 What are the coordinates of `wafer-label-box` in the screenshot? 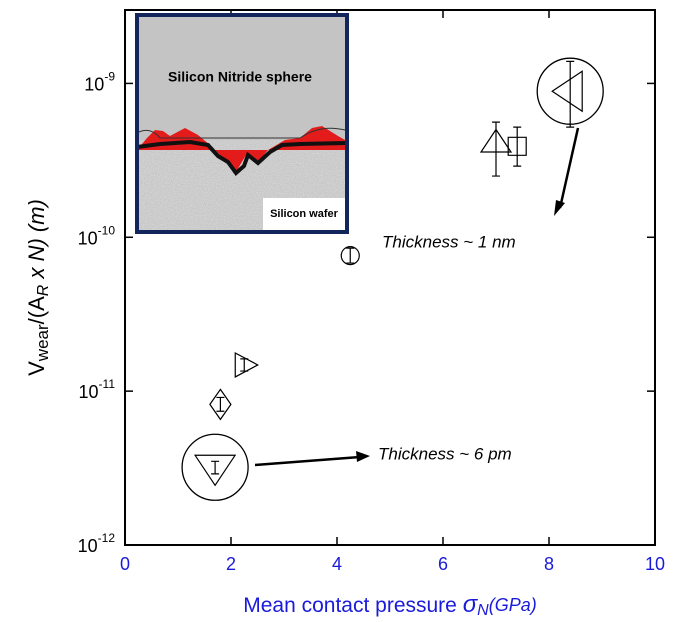 It's located at (304, 214).